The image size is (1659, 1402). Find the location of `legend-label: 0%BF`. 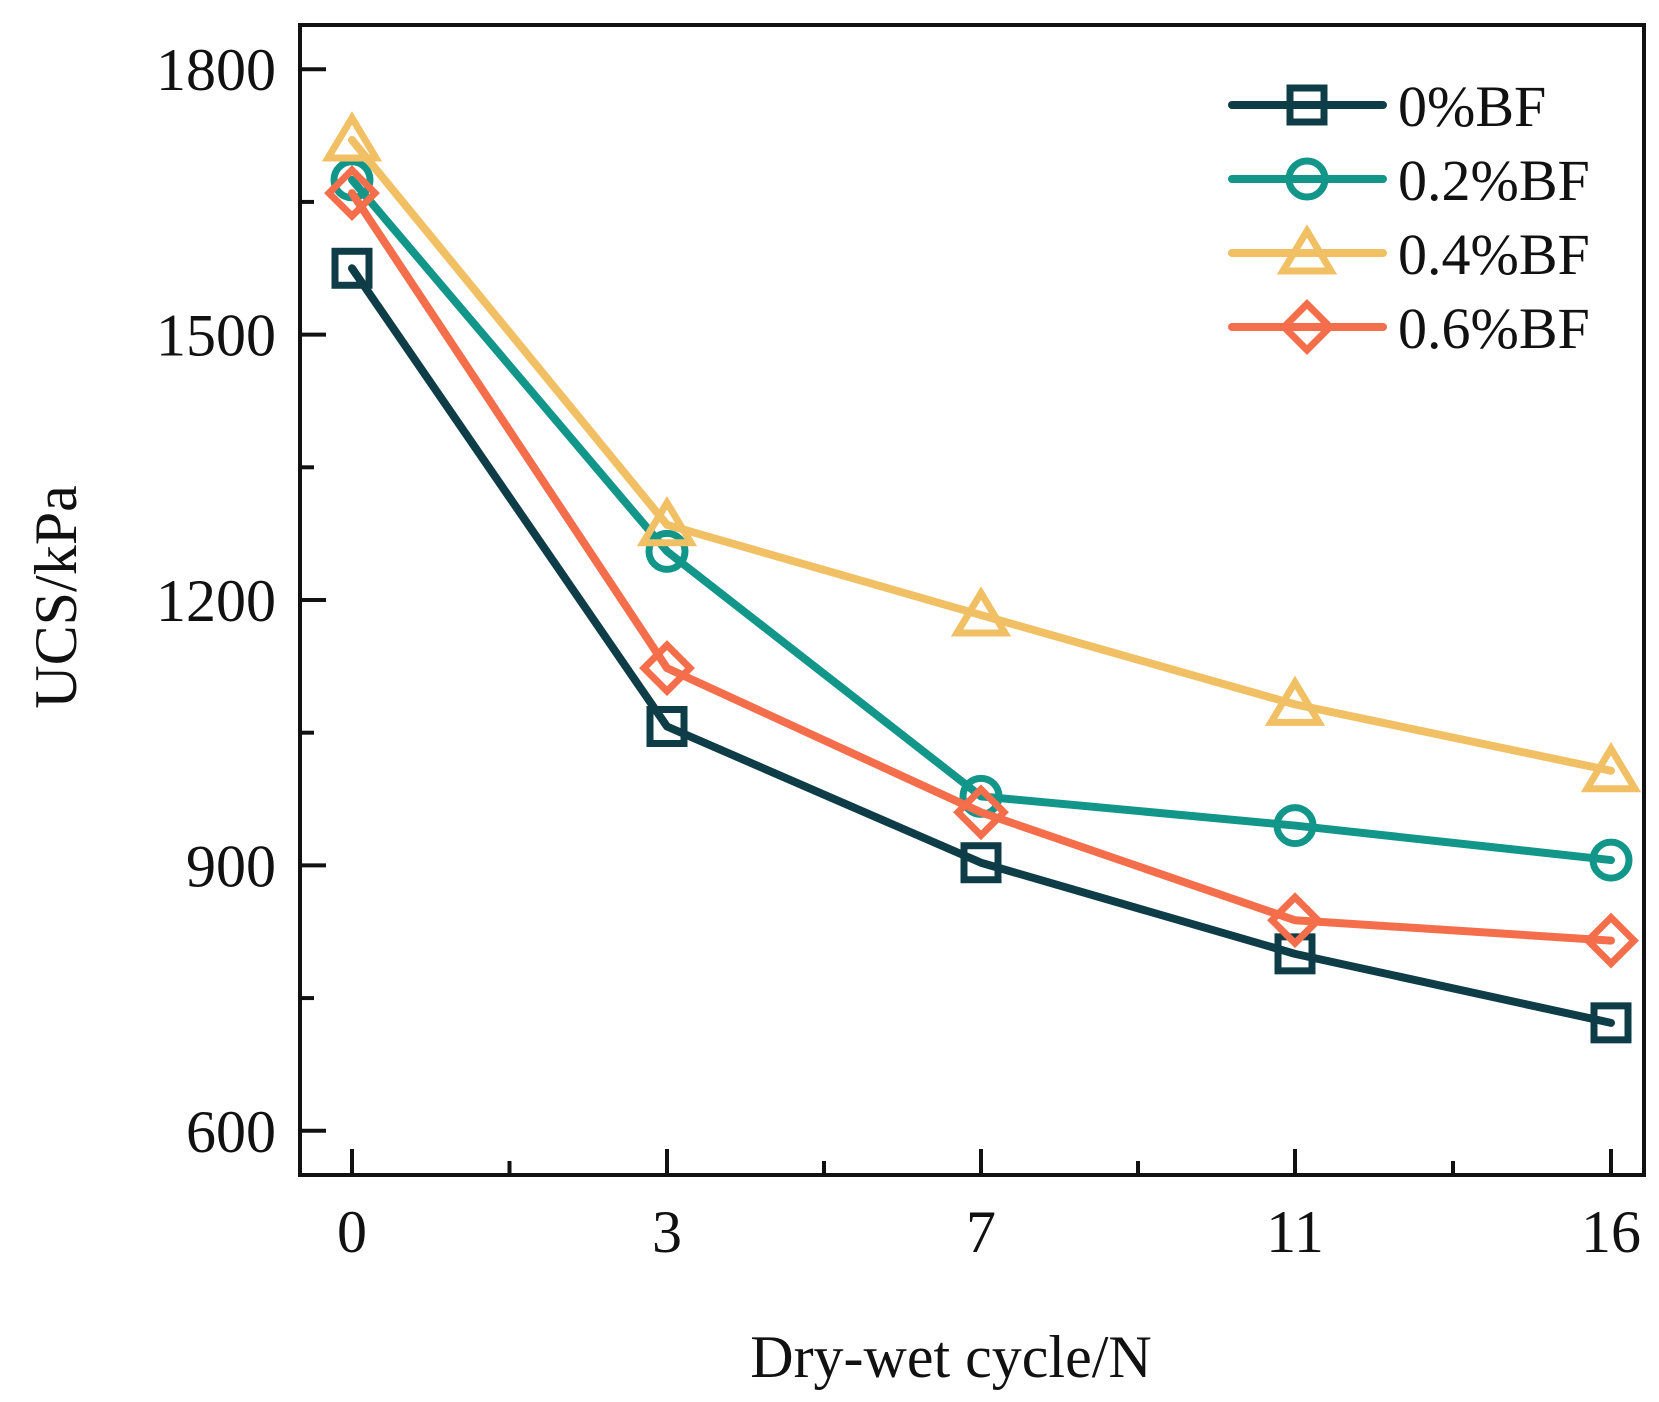

legend-label: 0%BF is located at coordinates (1472, 106).